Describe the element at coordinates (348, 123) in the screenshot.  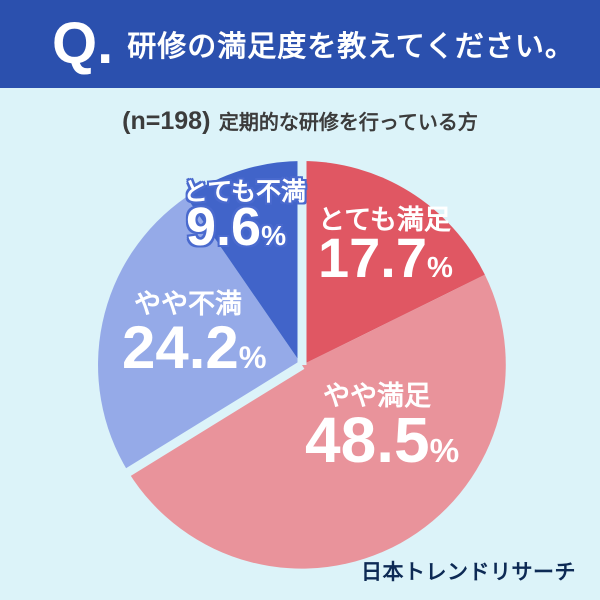
I see `sample-description: 定期的な研修を行っている方` at that location.